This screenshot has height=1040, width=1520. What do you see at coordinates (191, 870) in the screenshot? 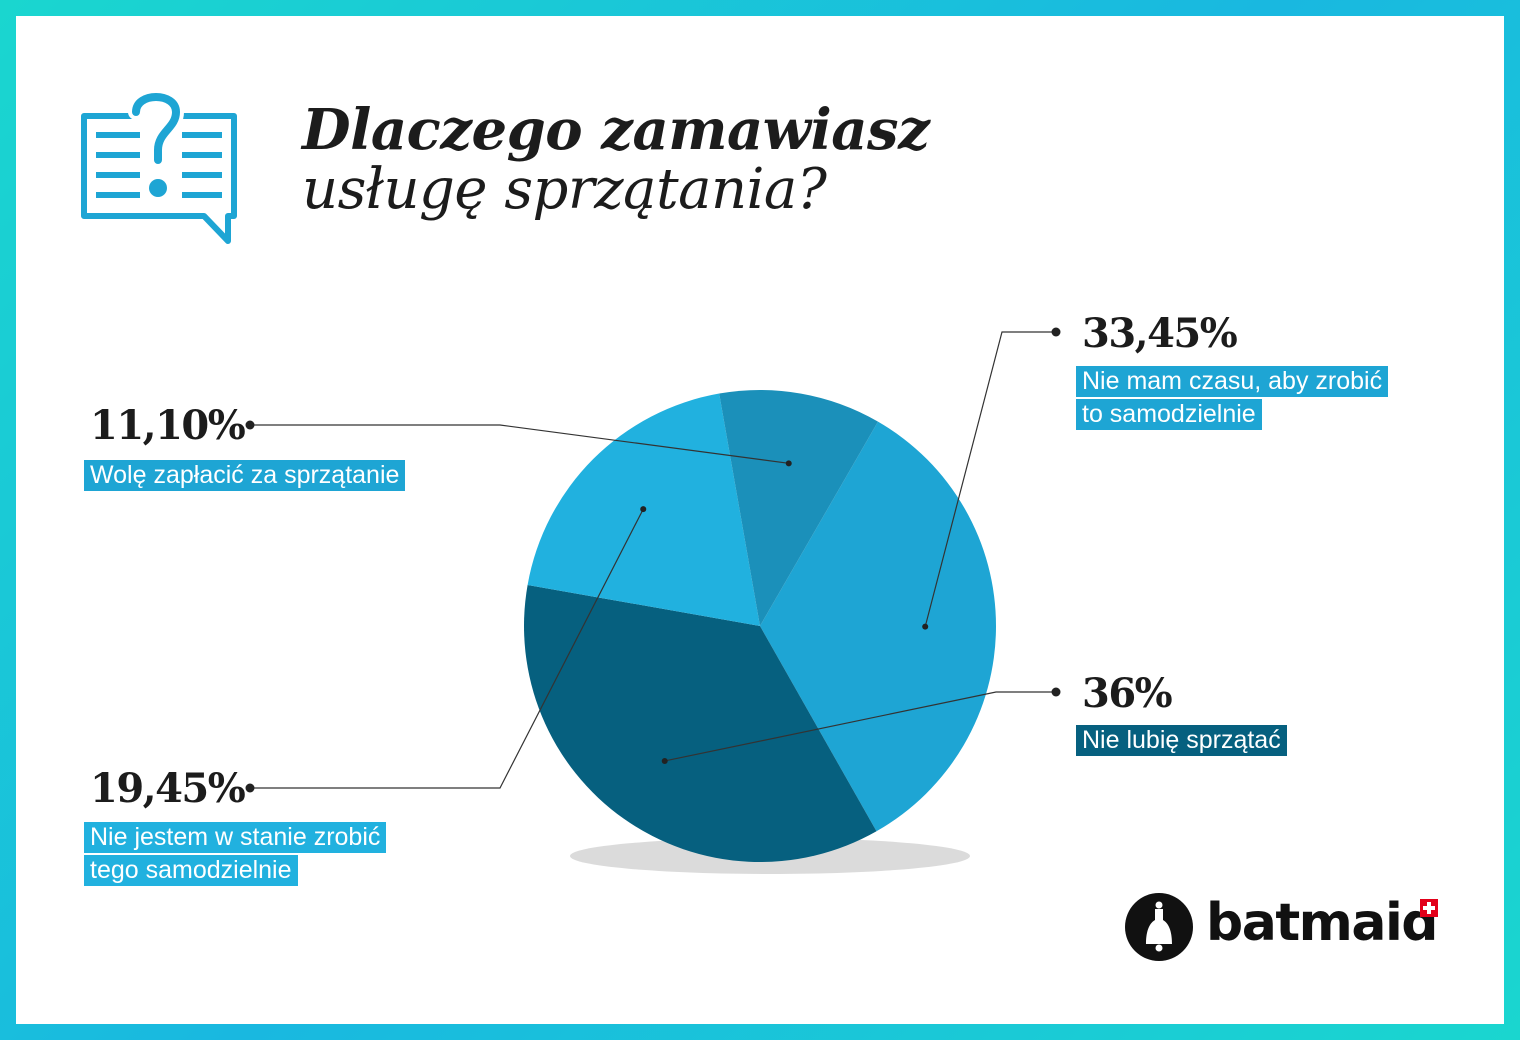
I see `slice-category-line: tego samodzielnie` at bounding box center [191, 870].